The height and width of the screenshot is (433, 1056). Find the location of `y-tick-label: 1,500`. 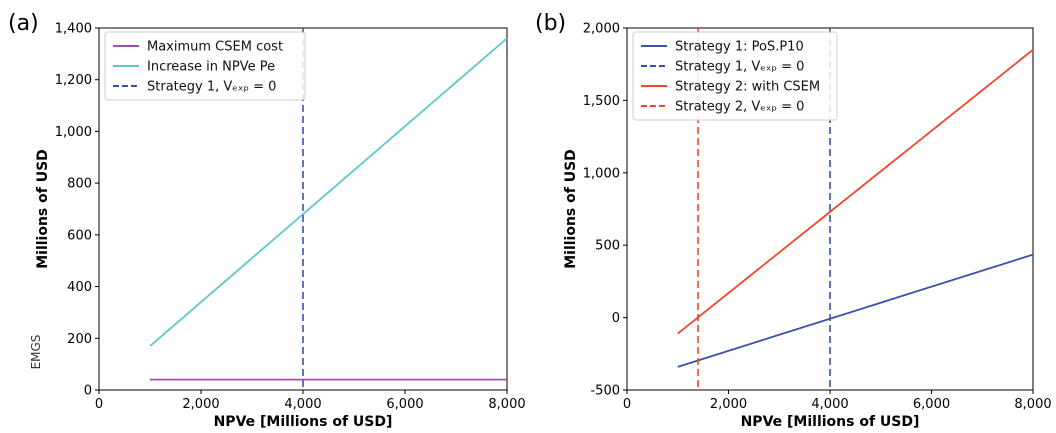

y-tick-label: 1,500 is located at coordinates (601, 101).